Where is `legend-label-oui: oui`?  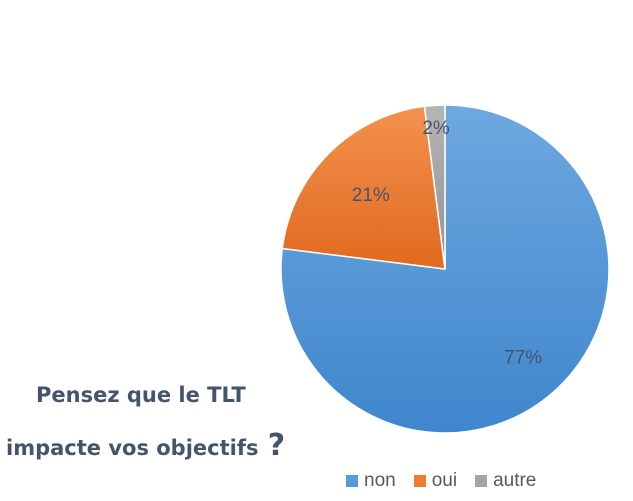
legend-label-oui: oui is located at coordinates (444, 480).